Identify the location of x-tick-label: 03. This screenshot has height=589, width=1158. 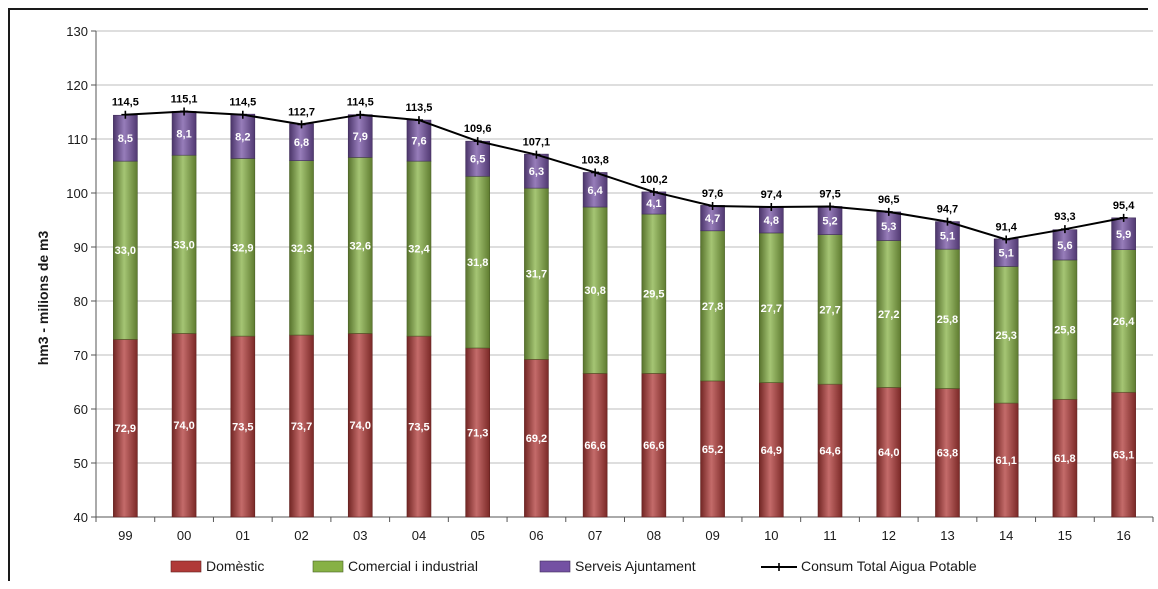
(360, 535).